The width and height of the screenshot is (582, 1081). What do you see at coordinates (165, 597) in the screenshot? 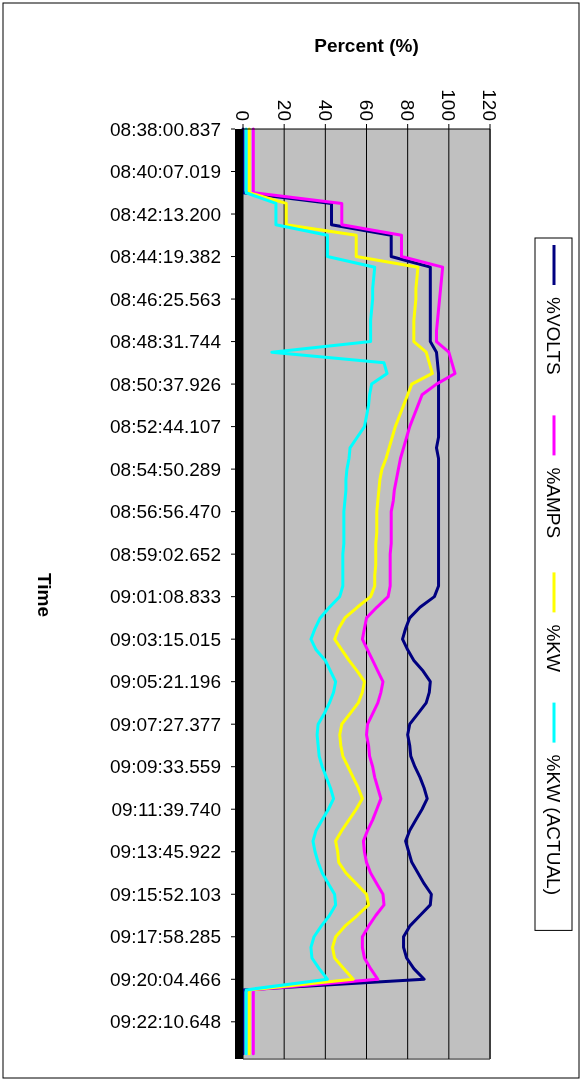
I see `y-tick-label: 09:01:08.833` at bounding box center [165, 597].